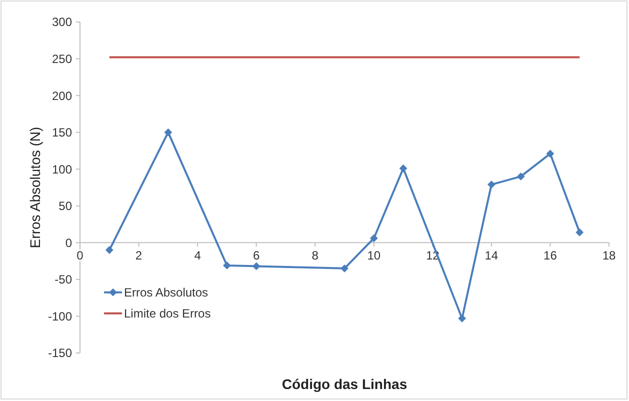  I want to click on legend-label: Limite dos Erros, so click(167, 313).